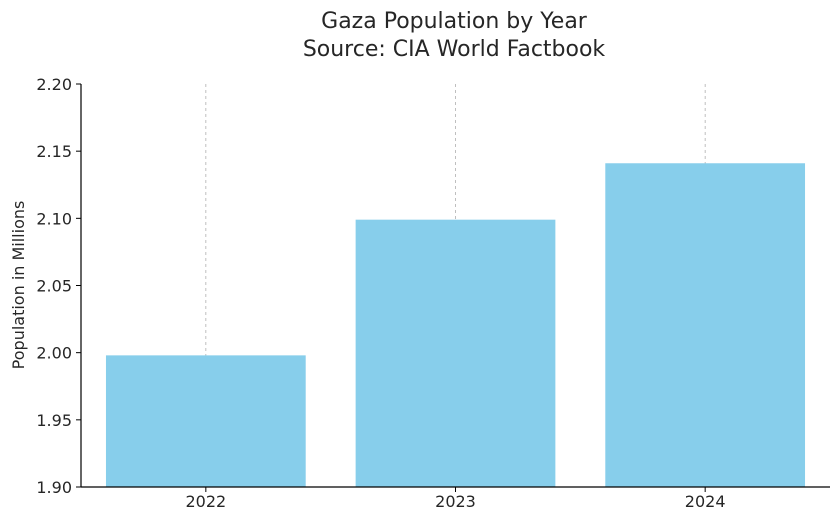 The height and width of the screenshot is (524, 839). I want to click on x-tick-label-2022: 2022, so click(205, 501).